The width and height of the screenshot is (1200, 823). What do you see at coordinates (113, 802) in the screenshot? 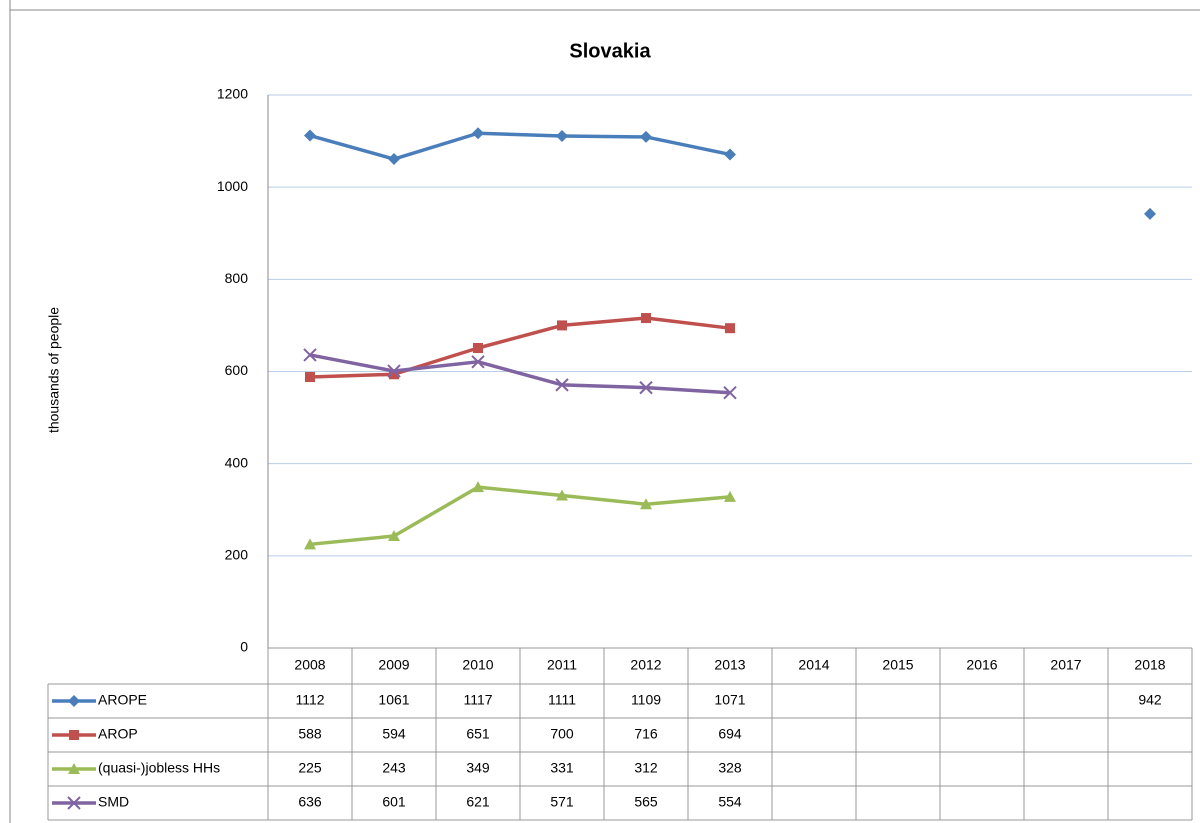
I see `legend-label: SMD` at bounding box center [113, 802].